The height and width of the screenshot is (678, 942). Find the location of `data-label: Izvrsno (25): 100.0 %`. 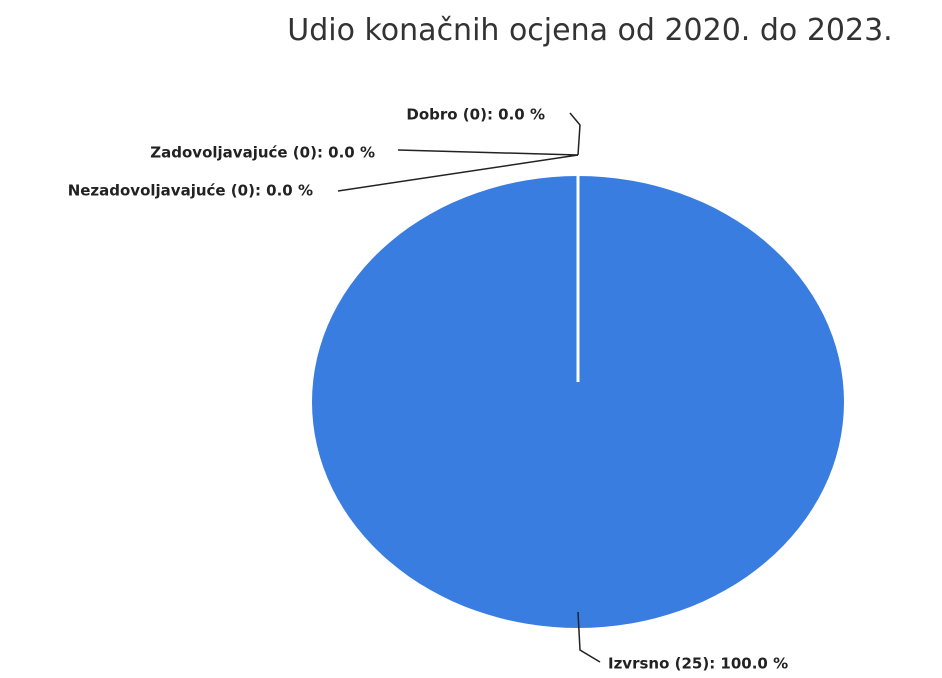

data-label: Izvrsno (25): 100.0 % is located at coordinates (698, 664).